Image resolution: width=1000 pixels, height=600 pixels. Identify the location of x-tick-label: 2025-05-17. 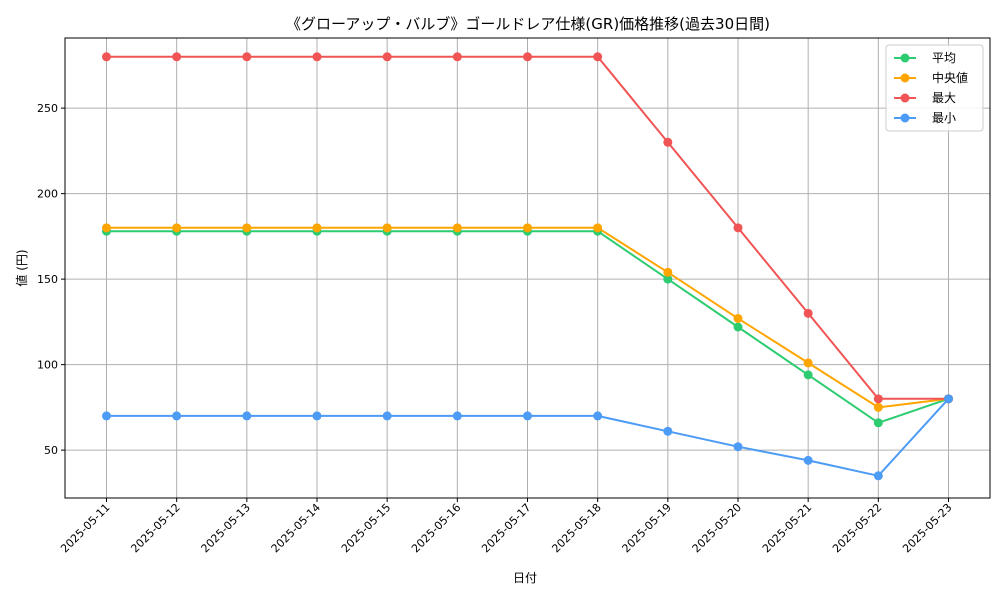
(506, 528).